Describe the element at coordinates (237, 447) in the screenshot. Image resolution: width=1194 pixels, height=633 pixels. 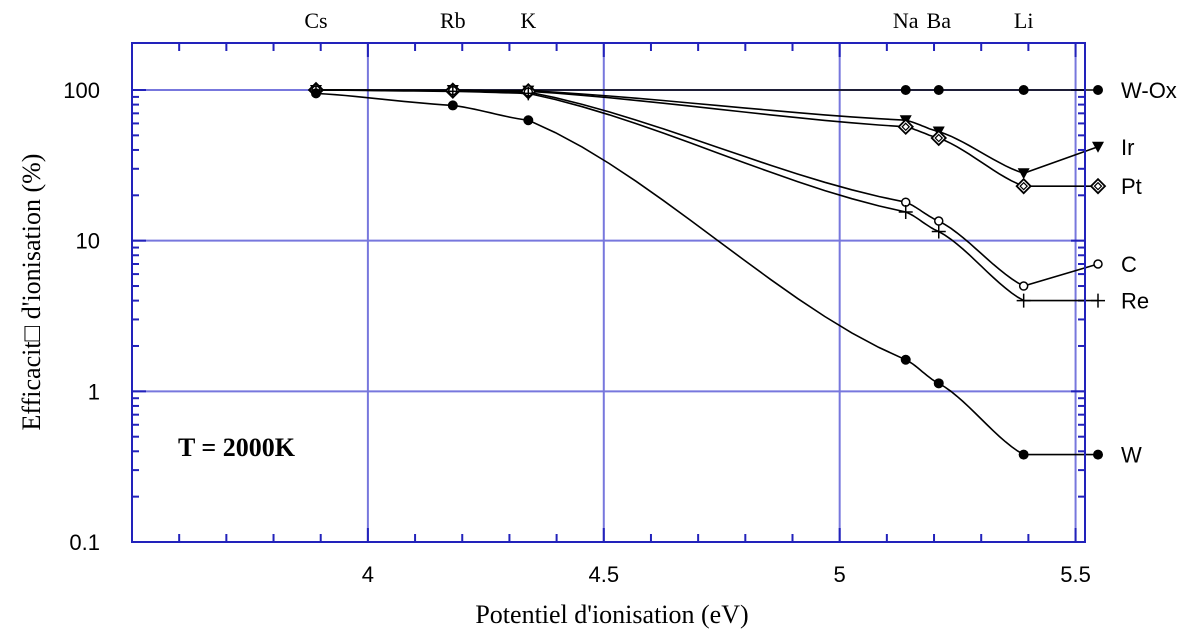
I see `temperature-annotation: T = 2000K` at that location.